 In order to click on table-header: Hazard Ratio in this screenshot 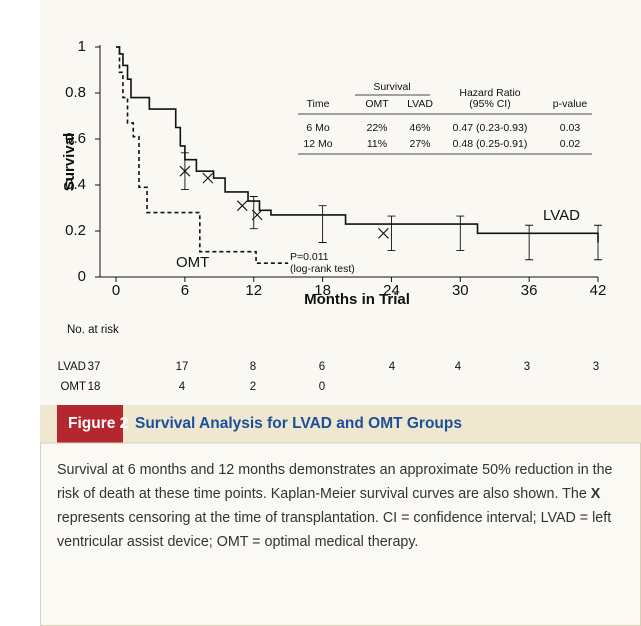, I will do `click(489, 93)`.